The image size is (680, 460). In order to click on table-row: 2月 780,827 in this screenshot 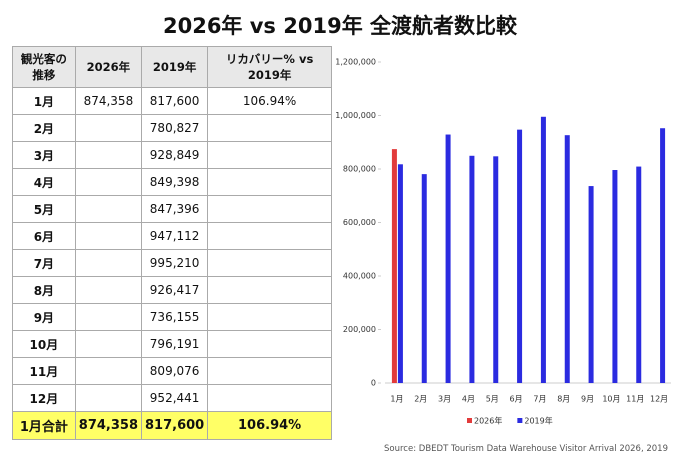, I will do `click(172, 128)`.